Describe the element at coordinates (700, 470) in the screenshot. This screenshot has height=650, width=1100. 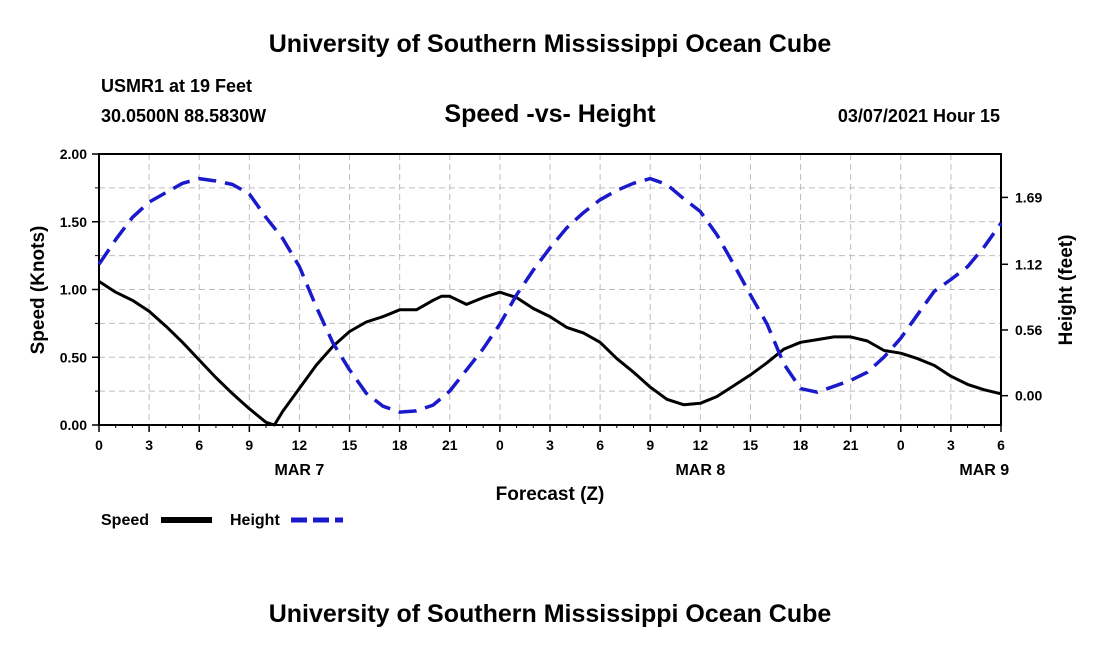
I see `date-label: MAR 8` at that location.